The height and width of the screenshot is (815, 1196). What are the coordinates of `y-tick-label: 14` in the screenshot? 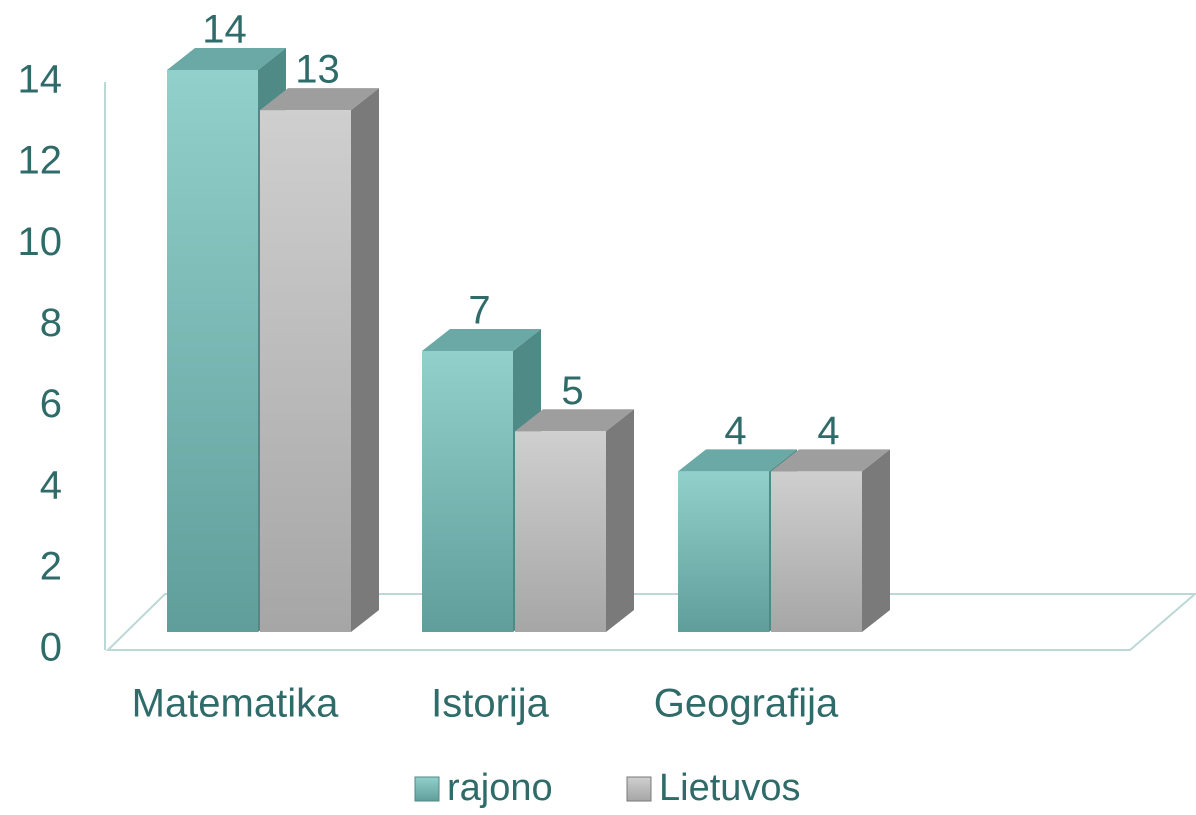 It's located at (40, 80).